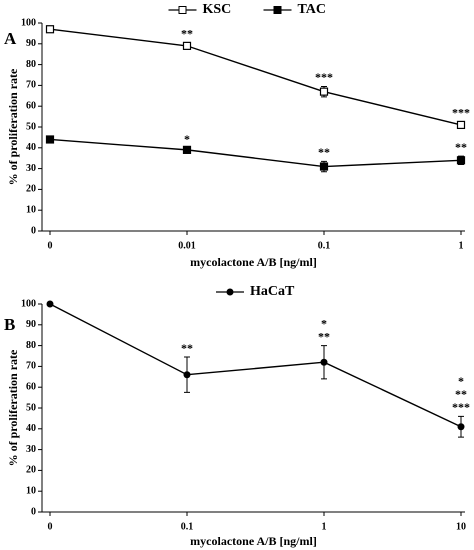 The height and width of the screenshot is (550, 474). I want to click on x-tick-label: 10, so click(461, 526).